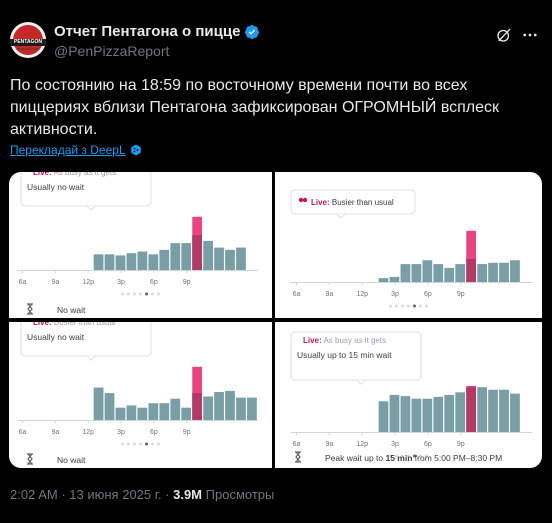 The image size is (552, 523). I want to click on live-busyness-bar, so click(471, 256).